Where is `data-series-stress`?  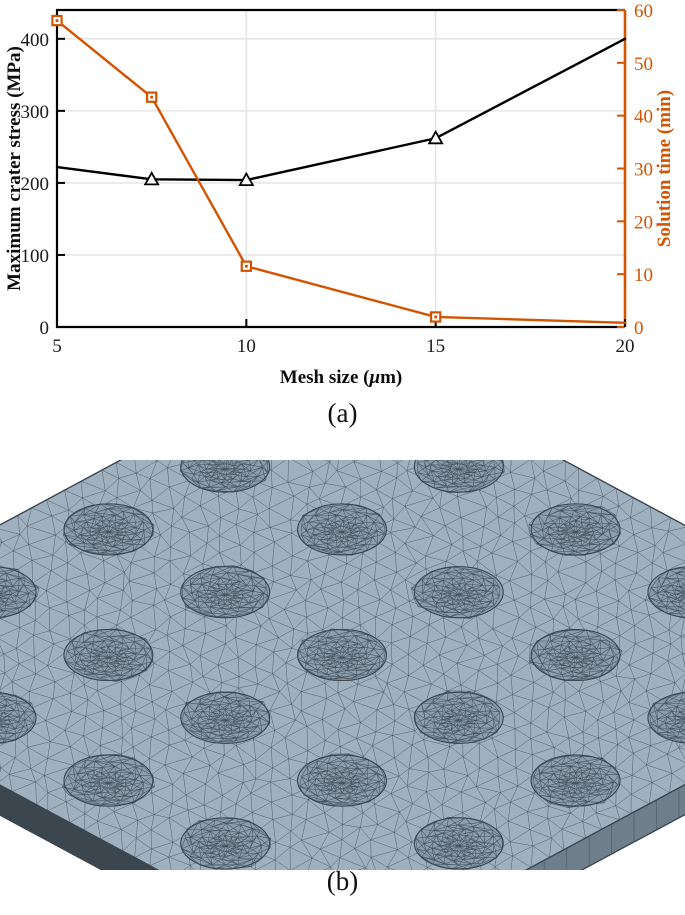 data-series-stress is located at coordinates (341, 111).